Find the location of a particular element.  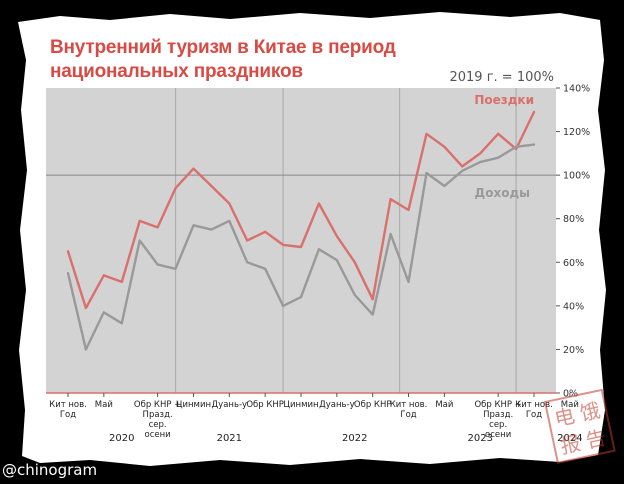

y-tick-label-120: 120% is located at coordinates (576, 132).